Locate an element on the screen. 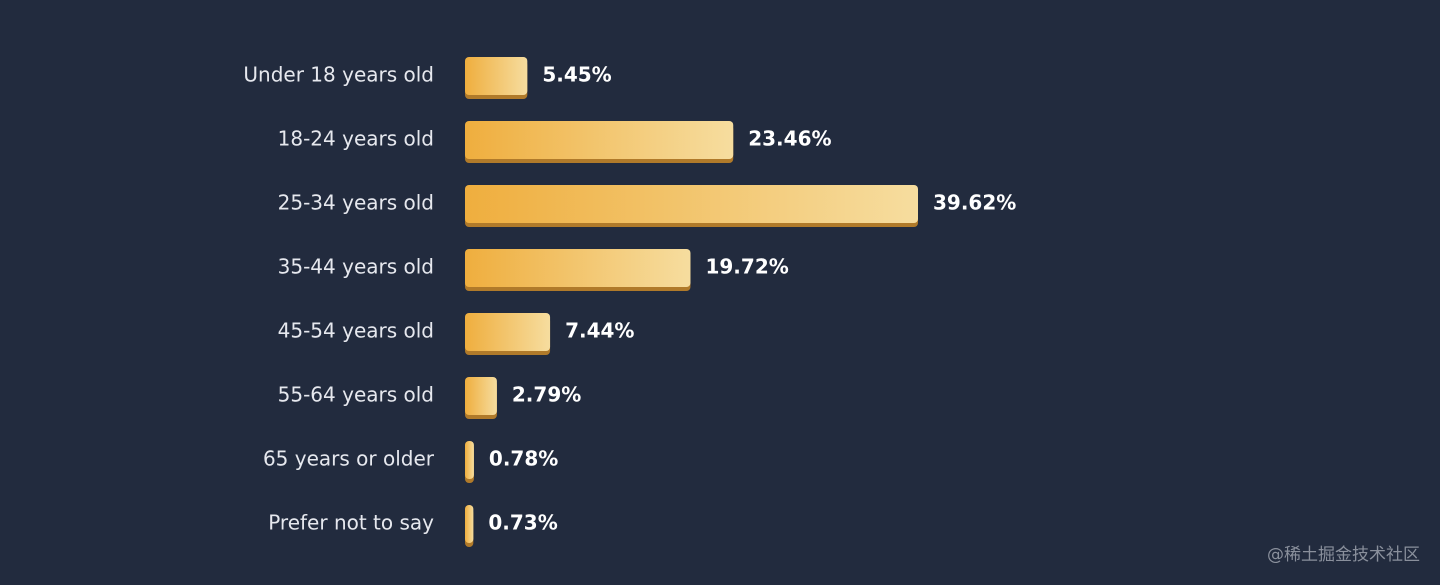  category-label: 25-34 years old is located at coordinates (356, 203).